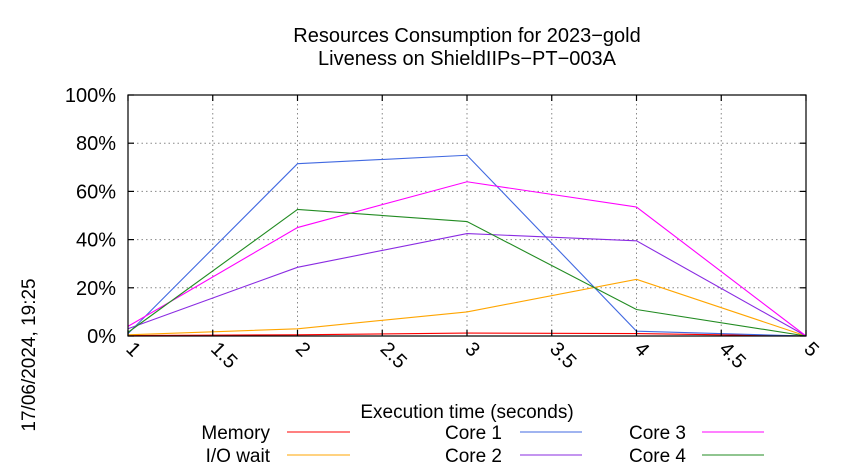 This screenshot has width=850, height=475. Describe the element at coordinates (657, 456) in the screenshot. I see `legend-label: Core 4` at that location.